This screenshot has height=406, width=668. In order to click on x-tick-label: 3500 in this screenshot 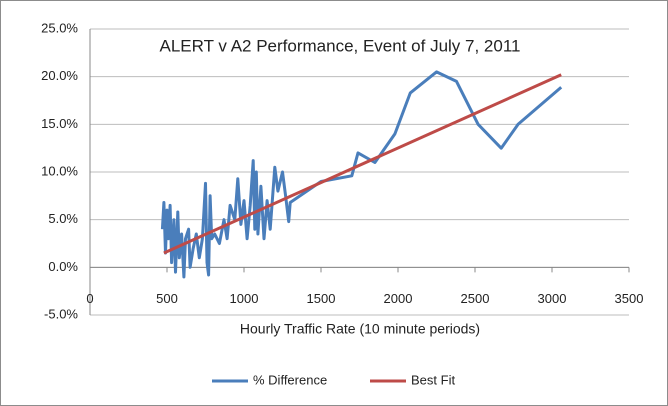, I will do `click(629, 298)`.